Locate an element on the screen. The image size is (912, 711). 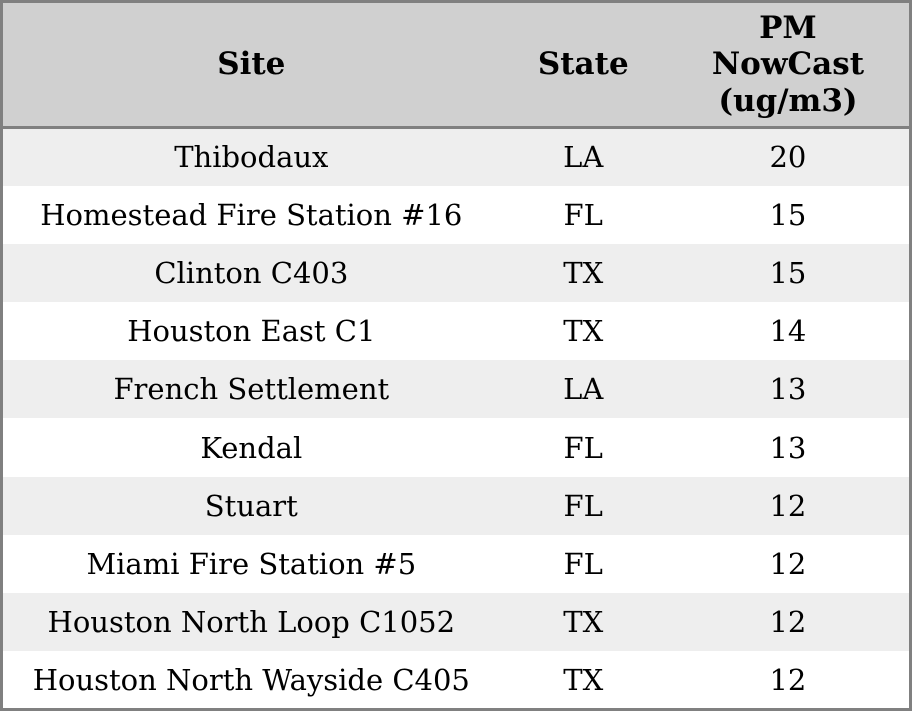
column-header-pm-nowcast-label: PM NowCast (ug/m3) is located at coordinates (788, 64).